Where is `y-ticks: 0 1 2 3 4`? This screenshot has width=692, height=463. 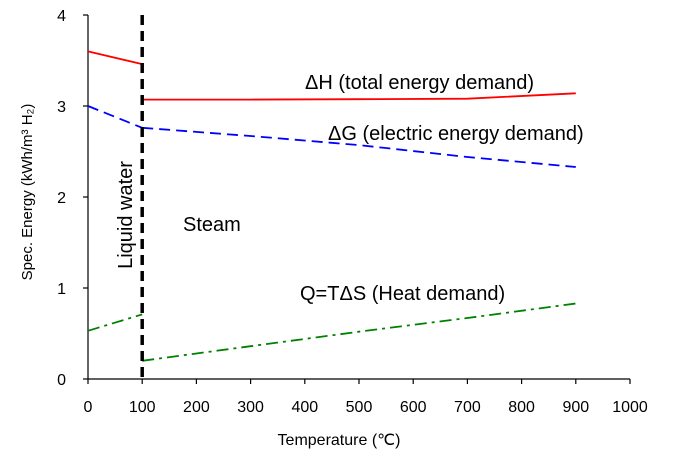
y-ticks: 0 1 2 3 4 is located at coordinates (72, 198).